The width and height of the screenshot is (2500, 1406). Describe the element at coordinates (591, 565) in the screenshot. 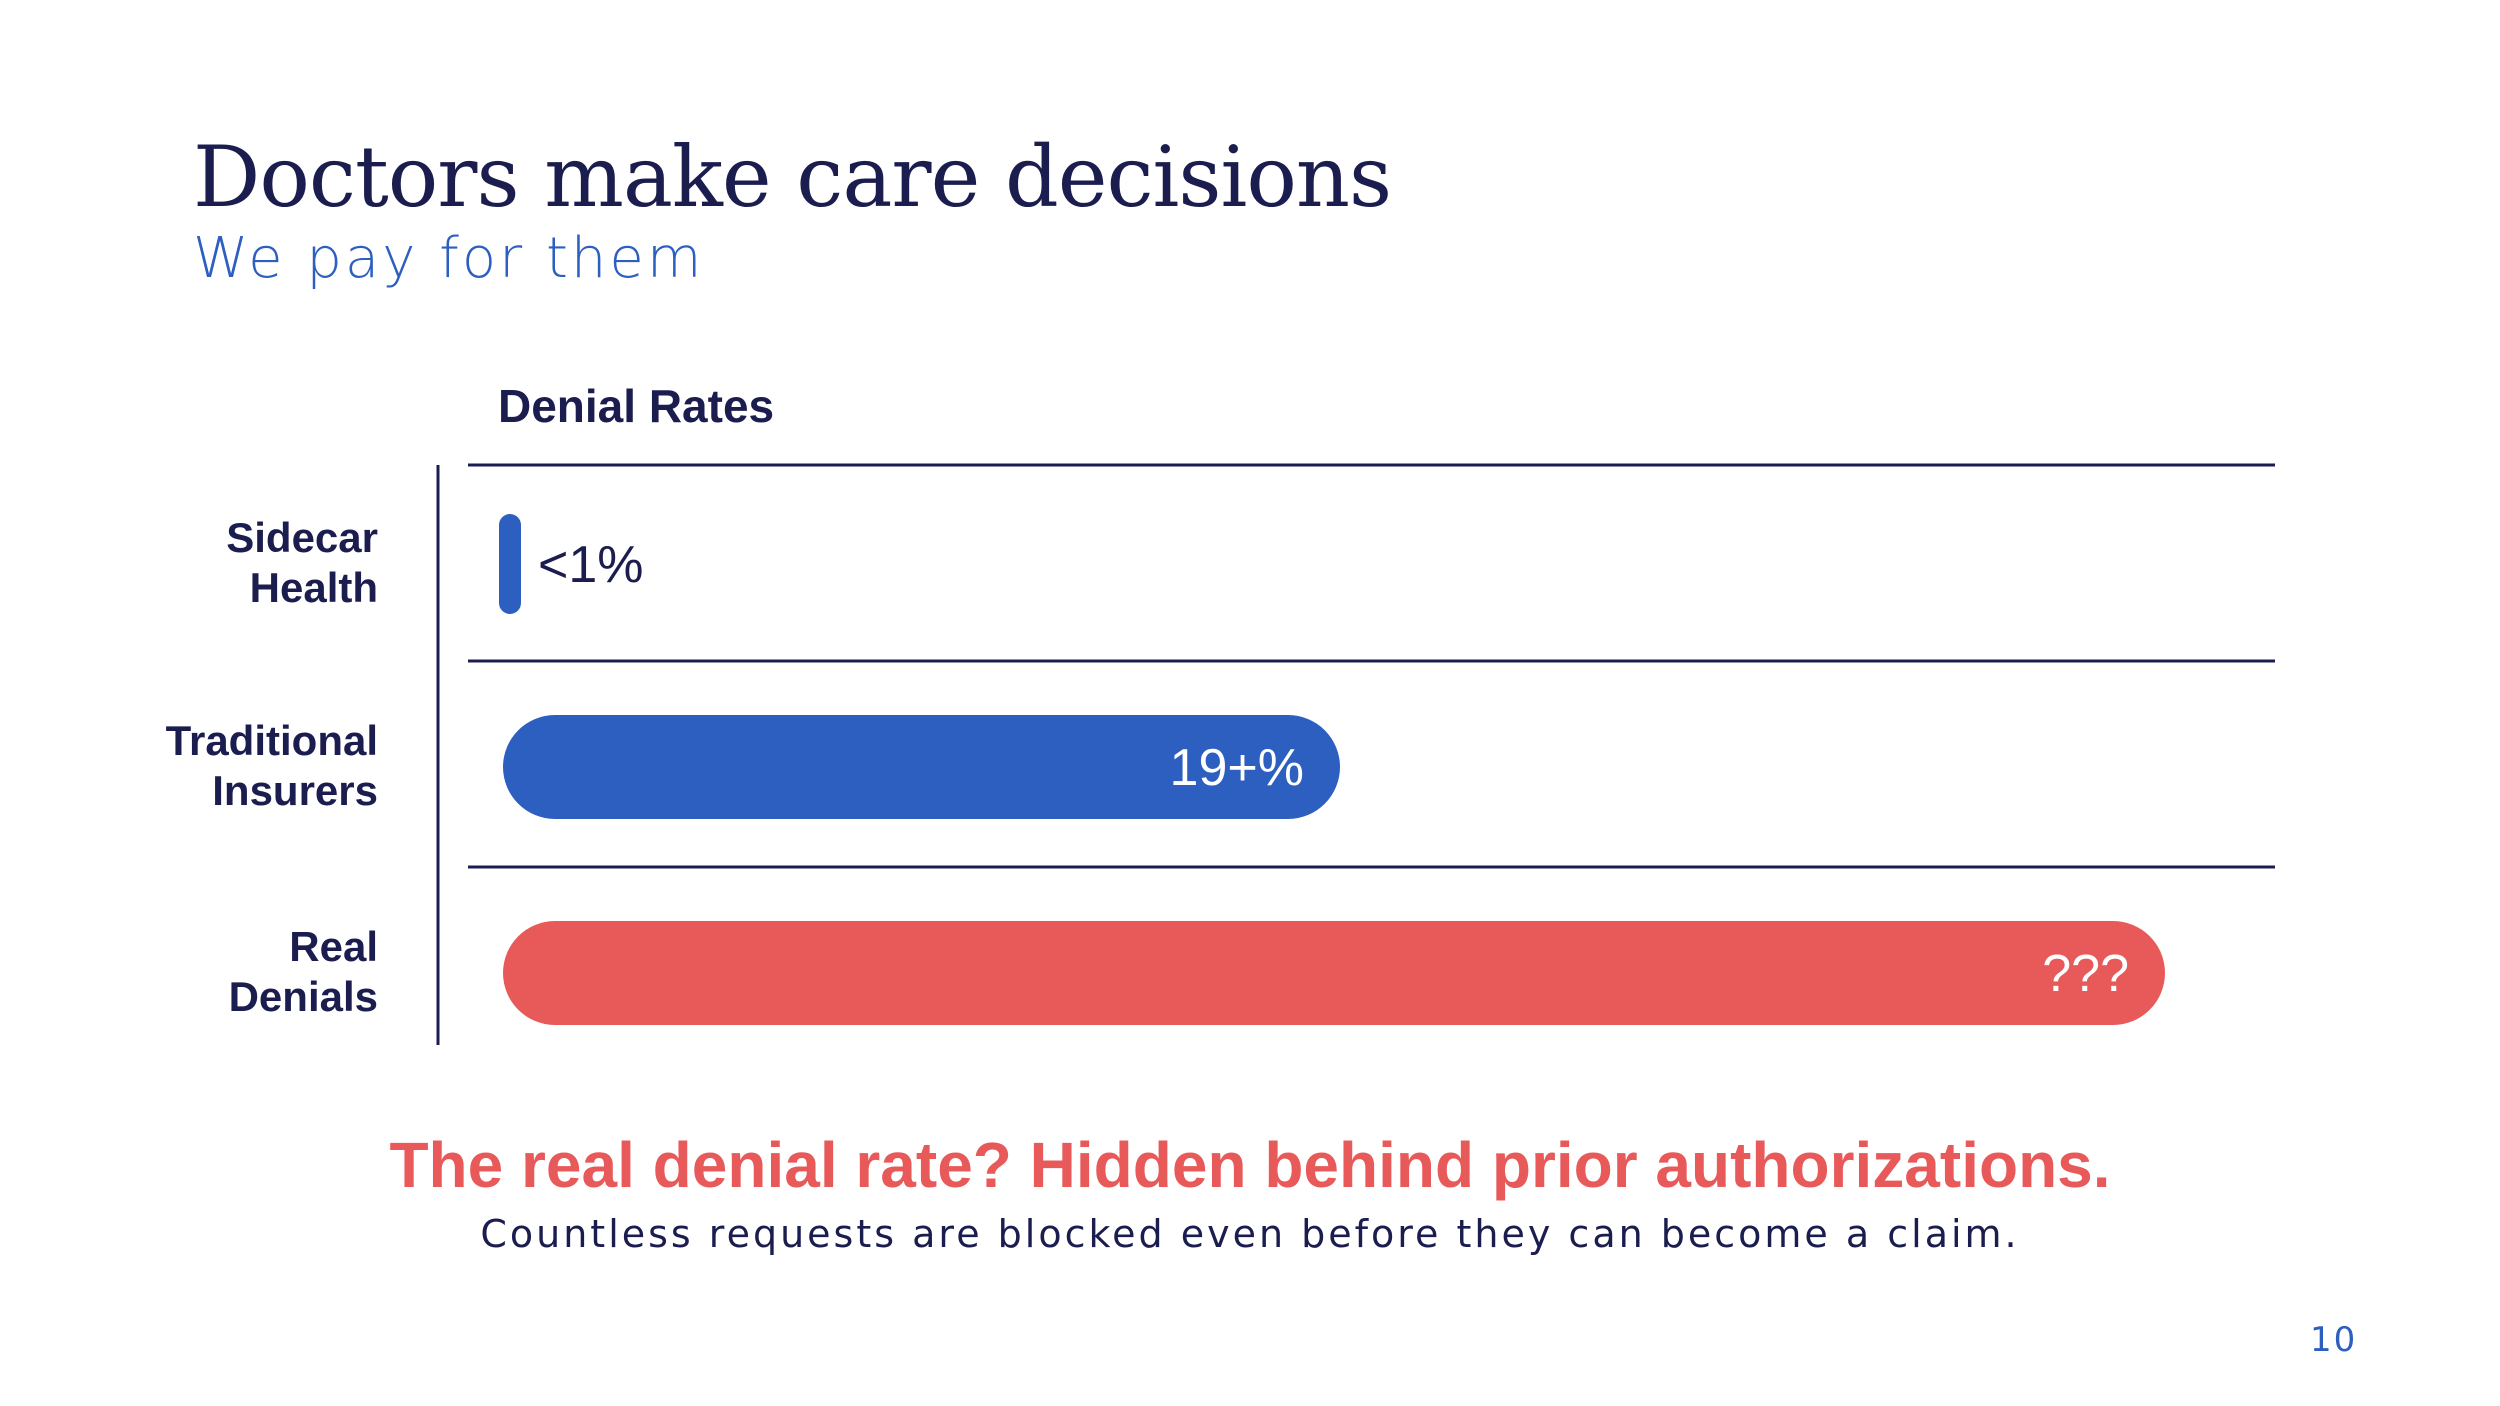

I see `bar-value-label: <1%` at that location.